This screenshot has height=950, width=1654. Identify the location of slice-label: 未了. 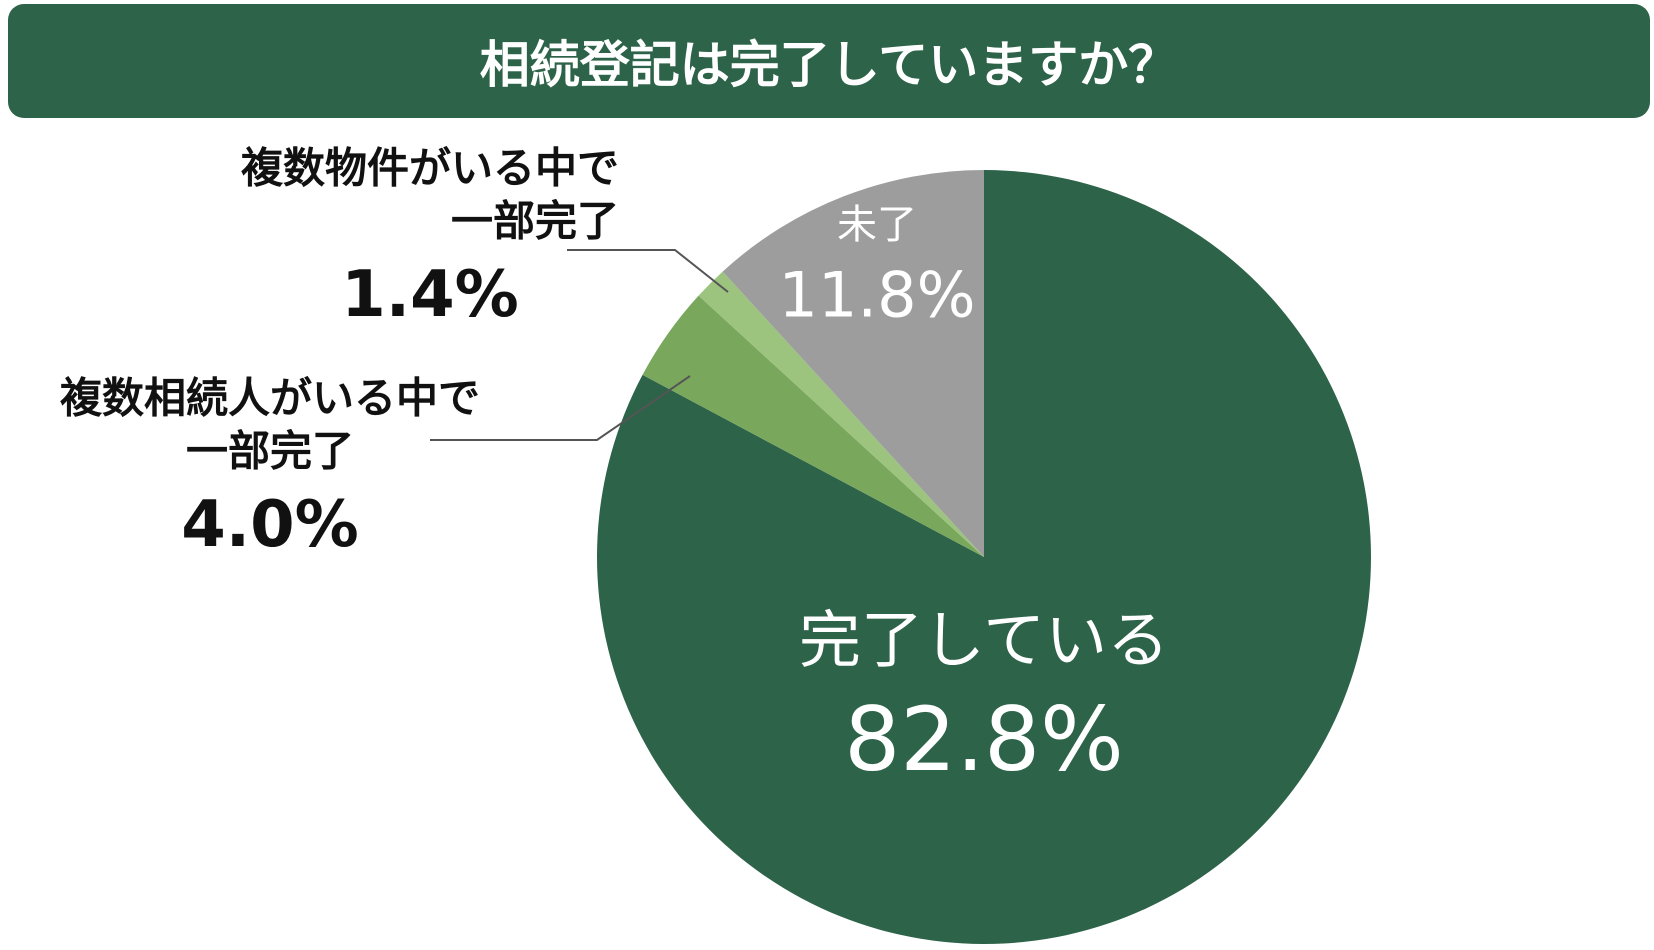
(877, 225).